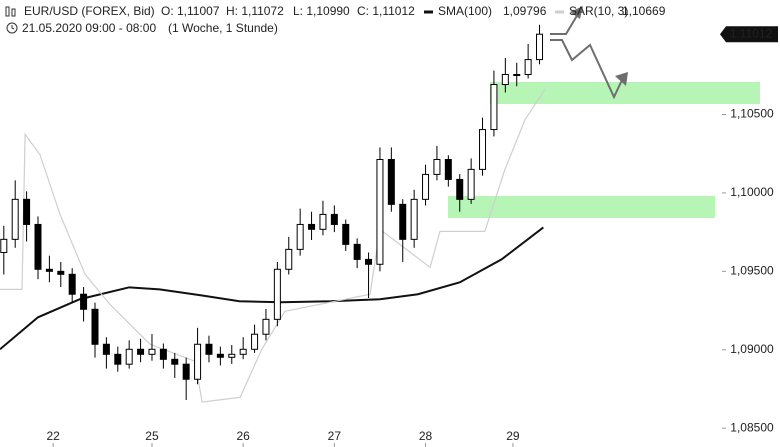 This screenshot has height=447, width=780. What do you see at coordinates (752, 192) in the screenshot?
I see `y-tick-label: 1,10000` at bounding box center [752, 192].